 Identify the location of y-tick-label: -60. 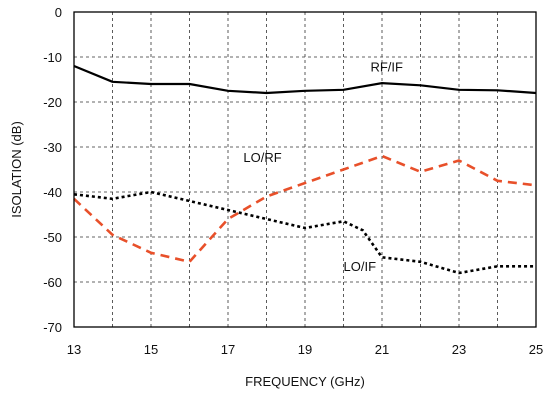
(52, 282).